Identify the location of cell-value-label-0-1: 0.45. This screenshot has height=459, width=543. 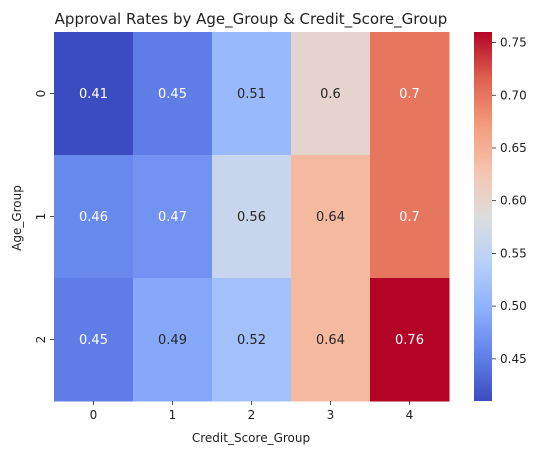
(172, 94).